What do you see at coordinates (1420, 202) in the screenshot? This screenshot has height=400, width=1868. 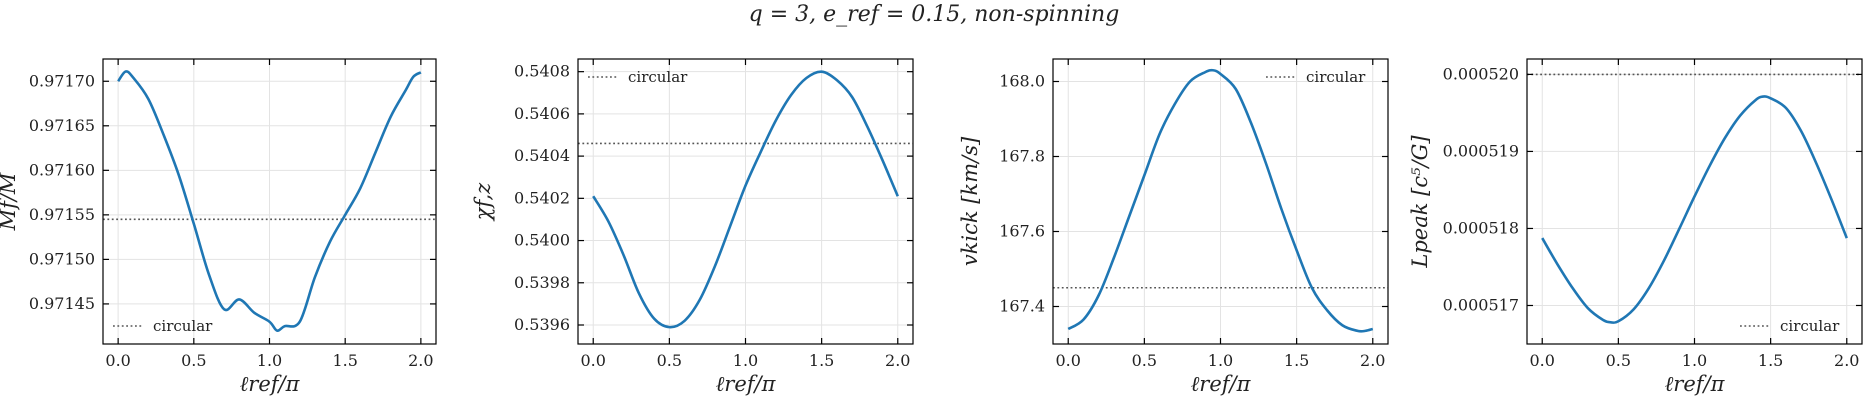 I see `y-axis-label: Lpeak [c⁵/G]` at bounding box center [1420, 202].